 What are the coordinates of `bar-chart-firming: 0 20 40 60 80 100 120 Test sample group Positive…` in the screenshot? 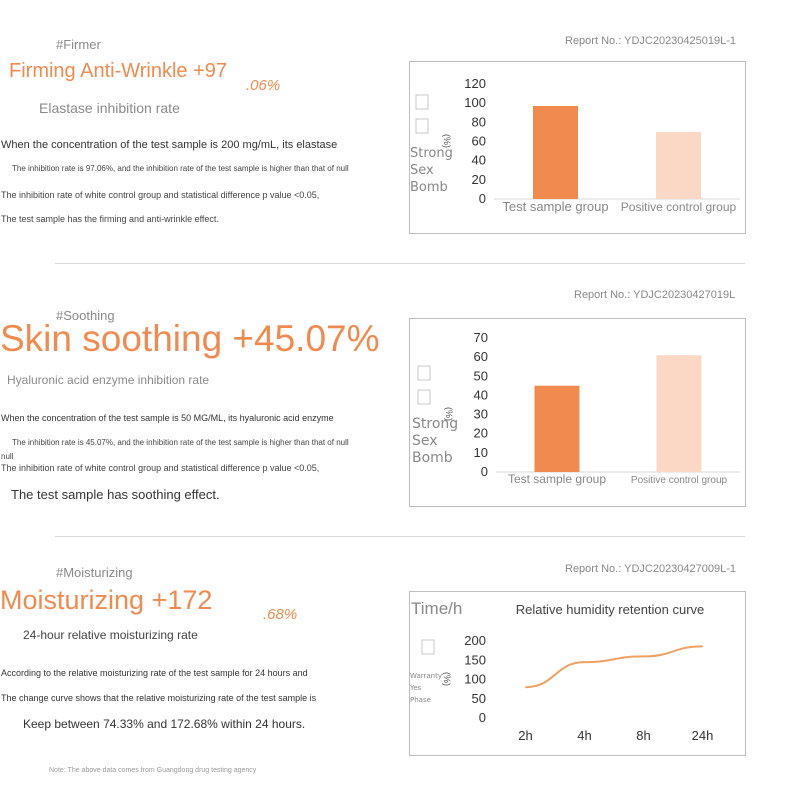 It's located at (575, 145).